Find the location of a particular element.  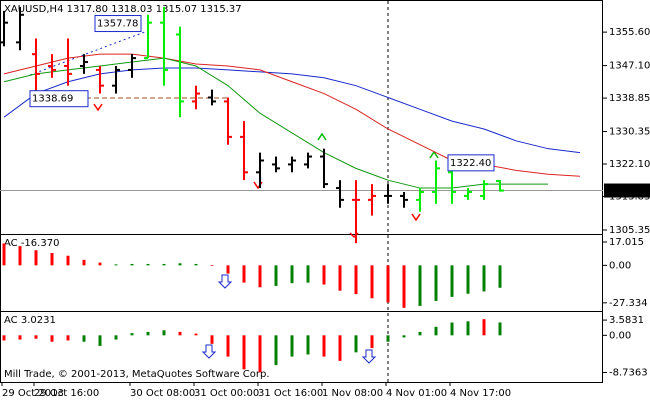

y-tick-label: -27.334 is located at coordinates (628, 303).